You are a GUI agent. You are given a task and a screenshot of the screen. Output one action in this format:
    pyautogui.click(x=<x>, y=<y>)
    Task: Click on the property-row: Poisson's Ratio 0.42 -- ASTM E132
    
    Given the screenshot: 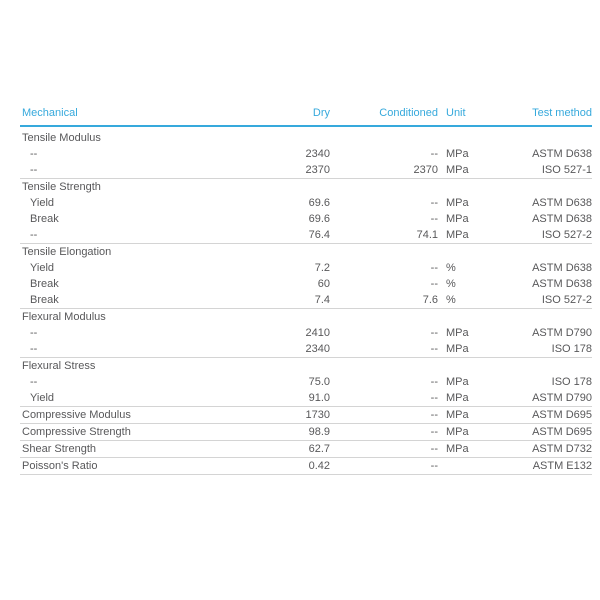 What is the action you would take?
    pyautogui.click(x=306, y=466)
    